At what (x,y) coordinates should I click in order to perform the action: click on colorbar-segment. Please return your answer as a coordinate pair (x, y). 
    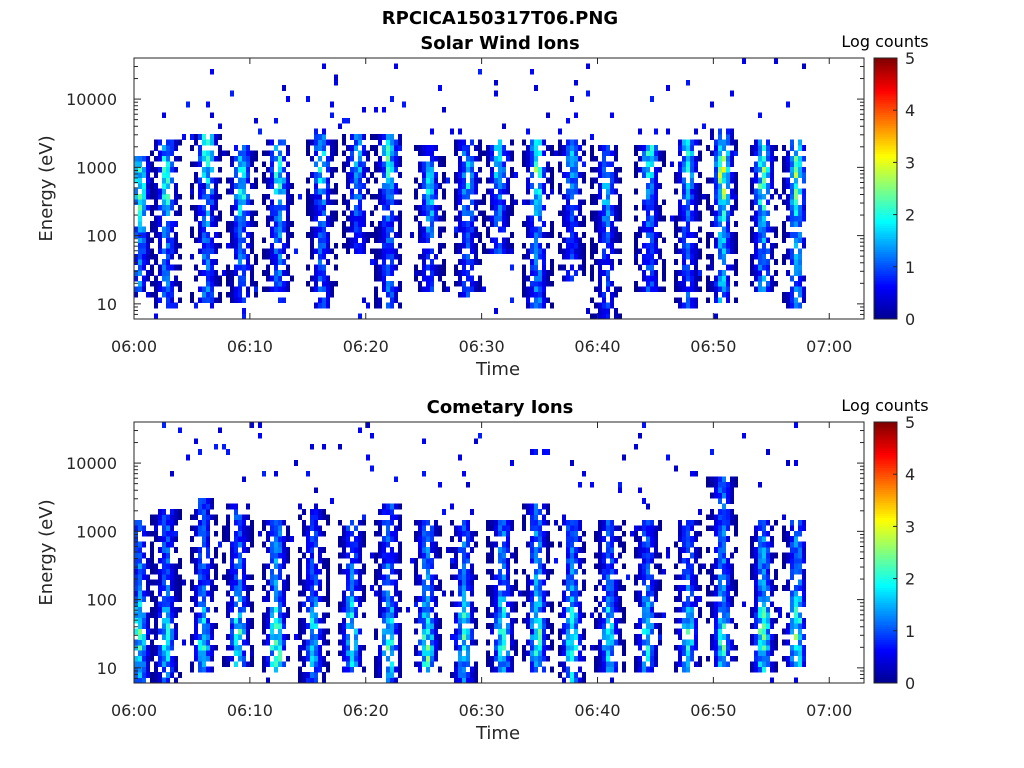
    Looking at the image, I should click on (885, 103).